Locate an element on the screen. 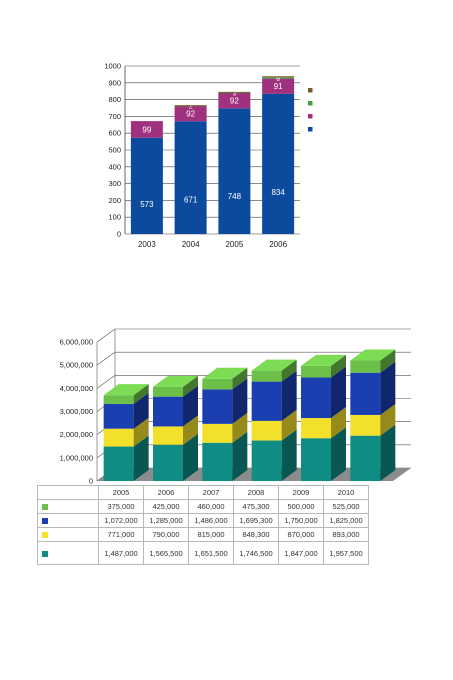 Image resolution: width=453 pixels, height=680 pixels. table-cell: 1,285,000 is located at coordinates (166, 520).